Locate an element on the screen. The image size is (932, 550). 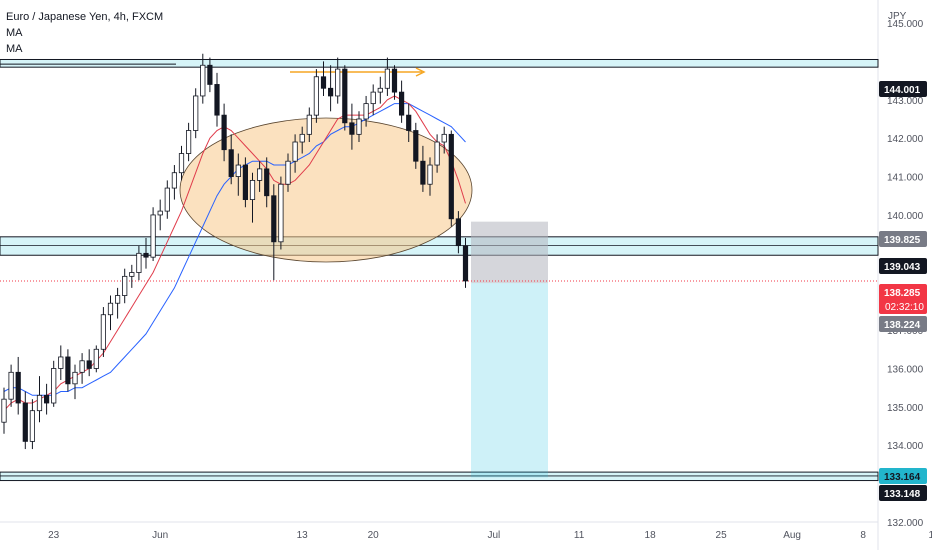
y-tick-label: 135.000 is located at coordinates (905, 408).